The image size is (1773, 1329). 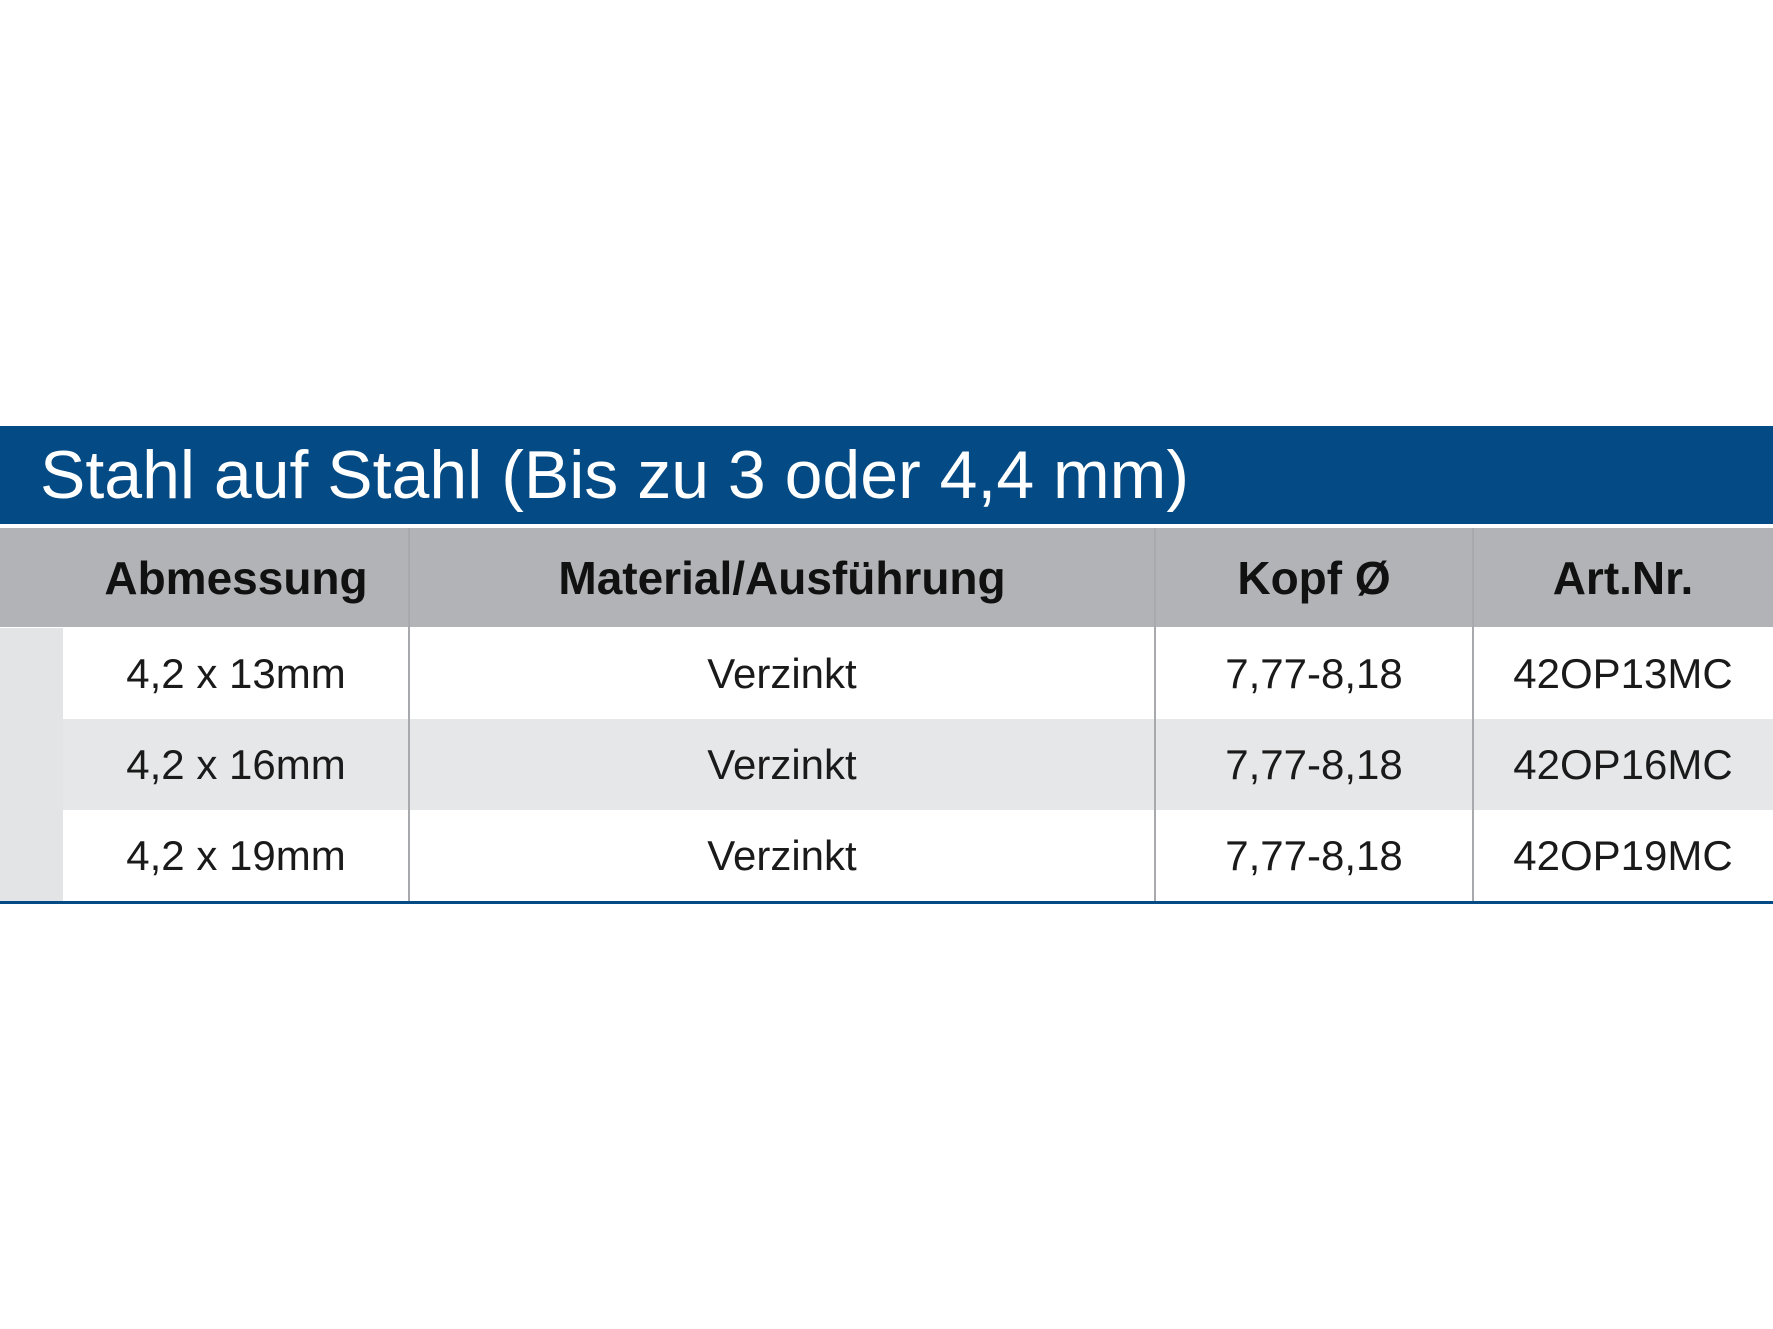 I want to click on table-cell: 42OP13MC, so click(x=1623, y=673).